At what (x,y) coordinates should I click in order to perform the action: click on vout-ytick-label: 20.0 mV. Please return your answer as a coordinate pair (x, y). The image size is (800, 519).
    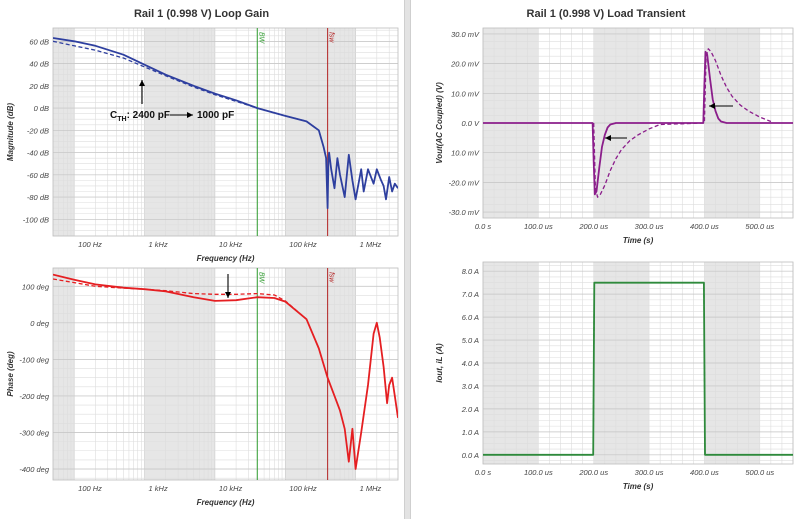
    Looking at the image, I should click on (465, 64).